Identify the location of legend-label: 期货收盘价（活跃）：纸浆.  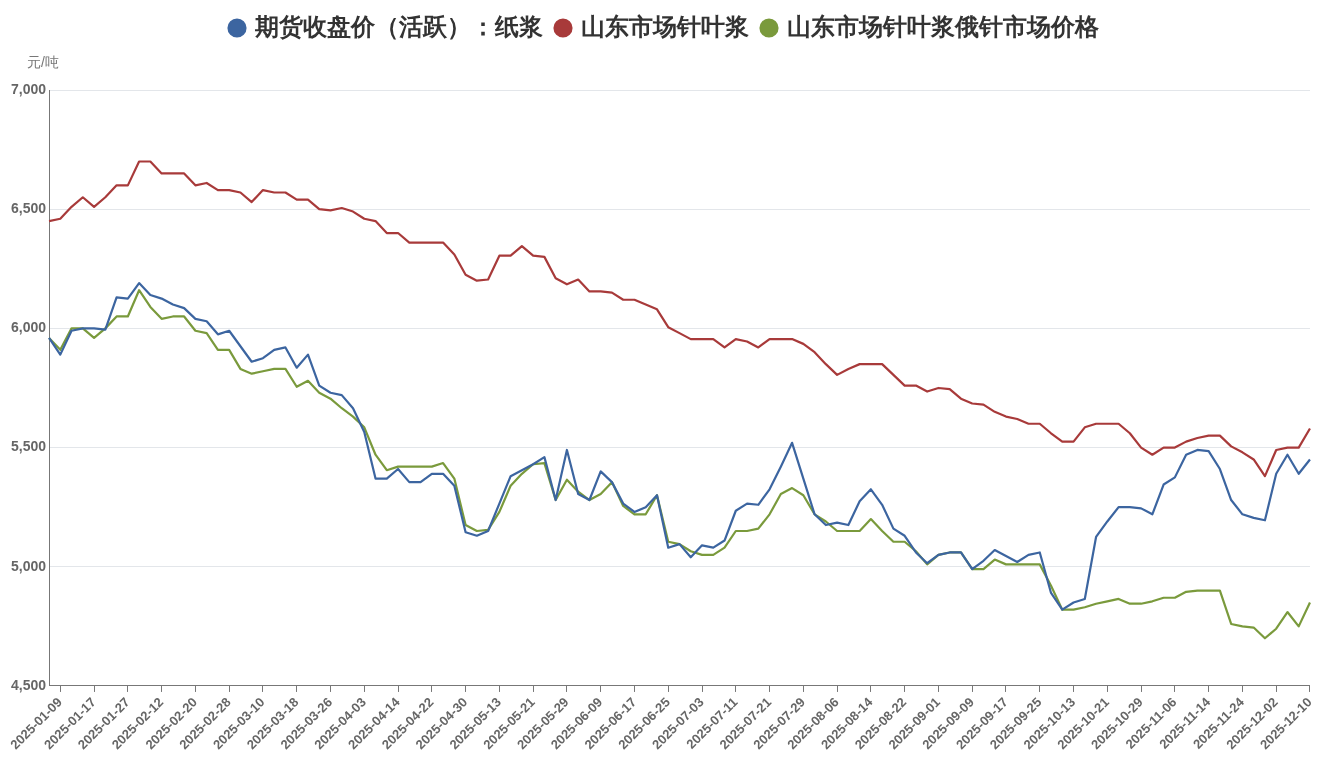
(398, 26).